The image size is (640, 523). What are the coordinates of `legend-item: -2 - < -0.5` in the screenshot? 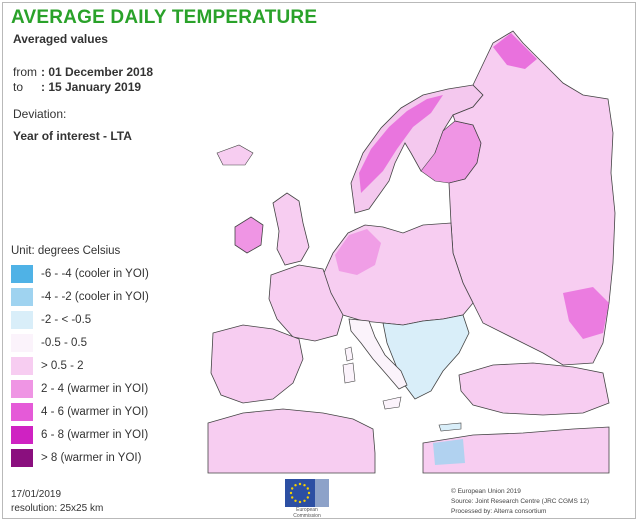 It's located at (80, 319).